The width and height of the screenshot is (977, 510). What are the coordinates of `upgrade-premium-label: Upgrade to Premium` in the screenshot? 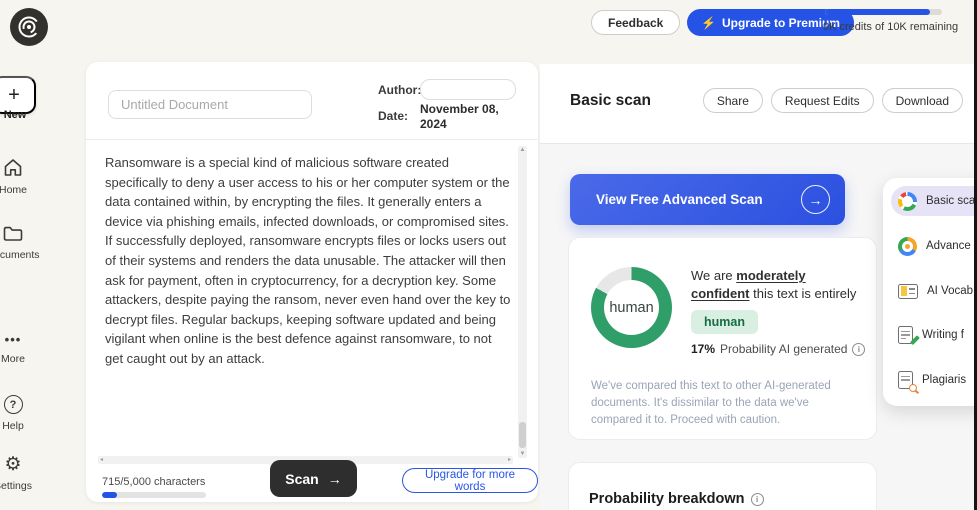 It's located at (780, 22).